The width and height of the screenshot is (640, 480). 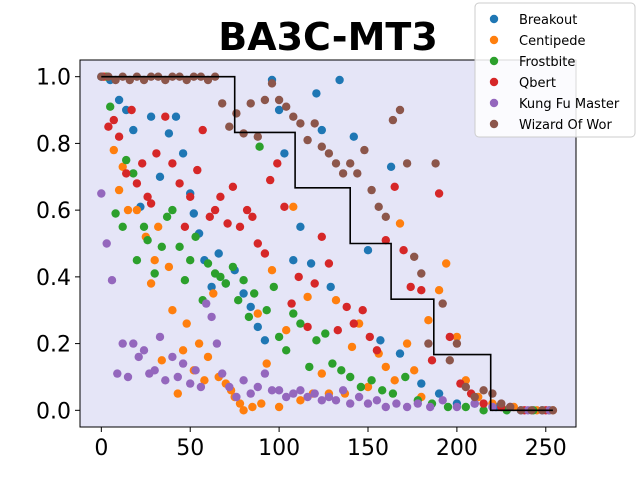 I want to click on legend-label: Wizard Of Wor, so click(x=565, y=125).